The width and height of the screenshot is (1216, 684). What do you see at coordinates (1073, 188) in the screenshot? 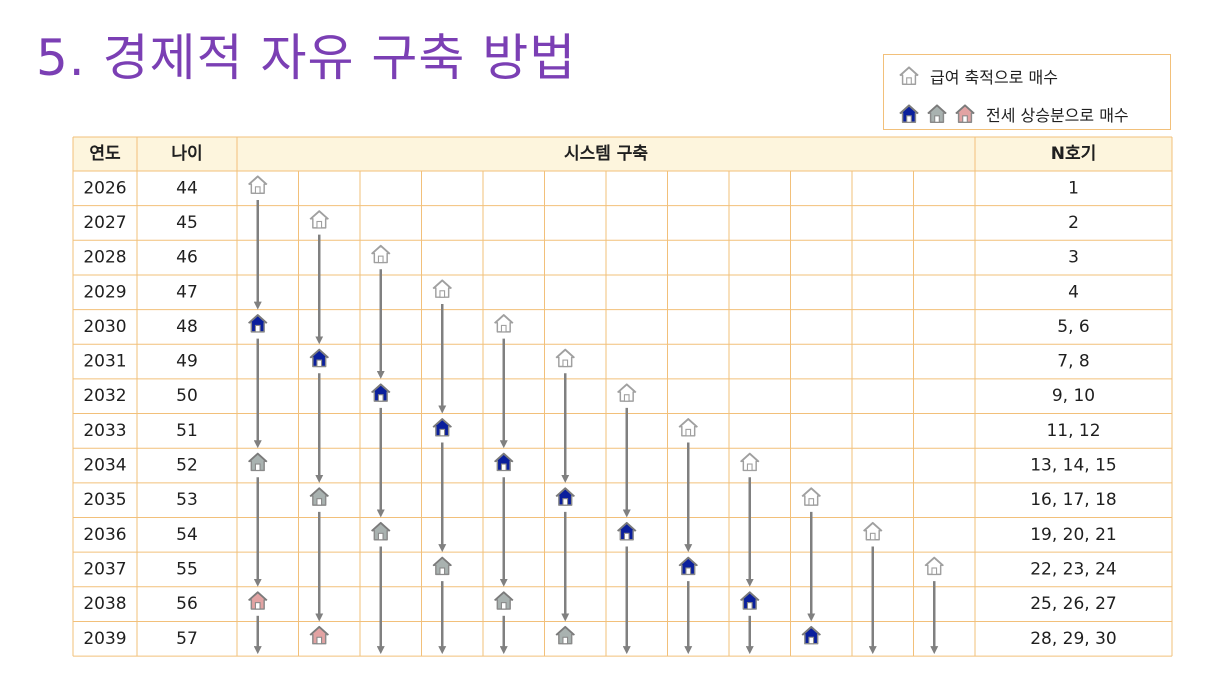
I see `cell-count: 1` at bounding box center [1073, 188].